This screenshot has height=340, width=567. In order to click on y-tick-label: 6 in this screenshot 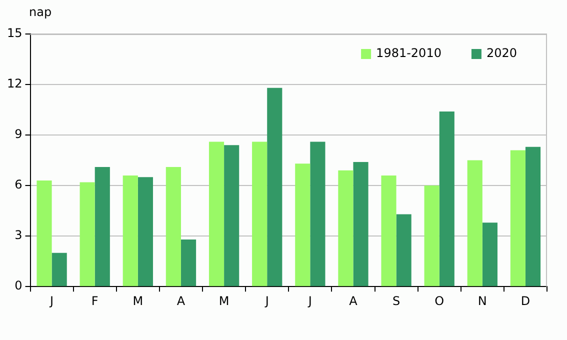, I will do `click(18, 185)`.